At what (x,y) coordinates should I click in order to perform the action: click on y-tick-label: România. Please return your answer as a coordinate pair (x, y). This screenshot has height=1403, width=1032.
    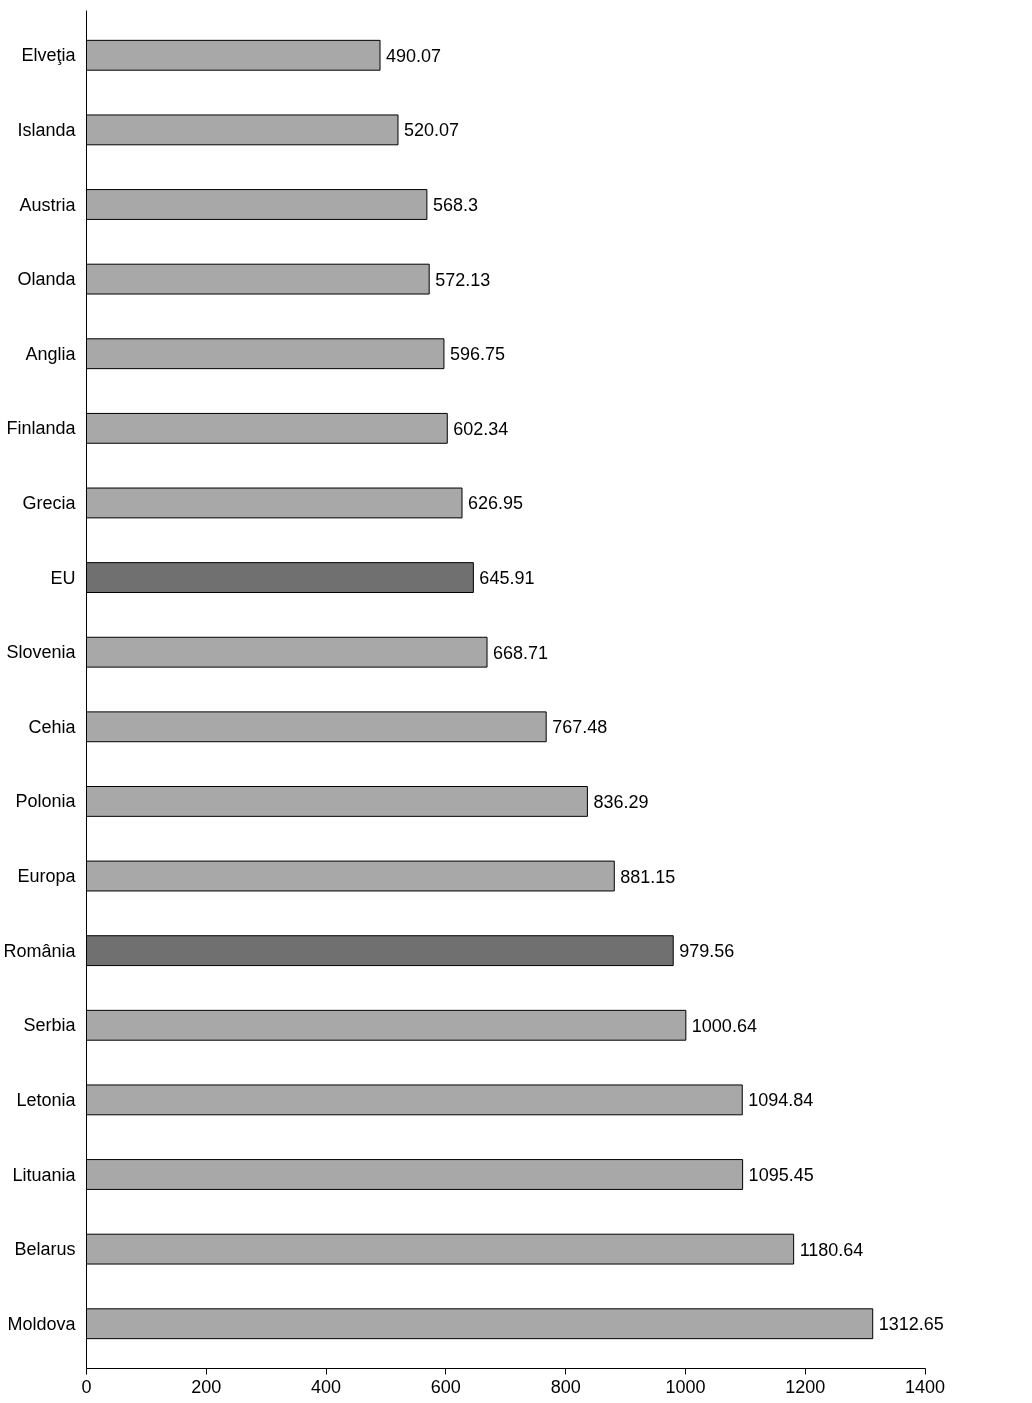
    Looking at the image, I should click on (40, 950).